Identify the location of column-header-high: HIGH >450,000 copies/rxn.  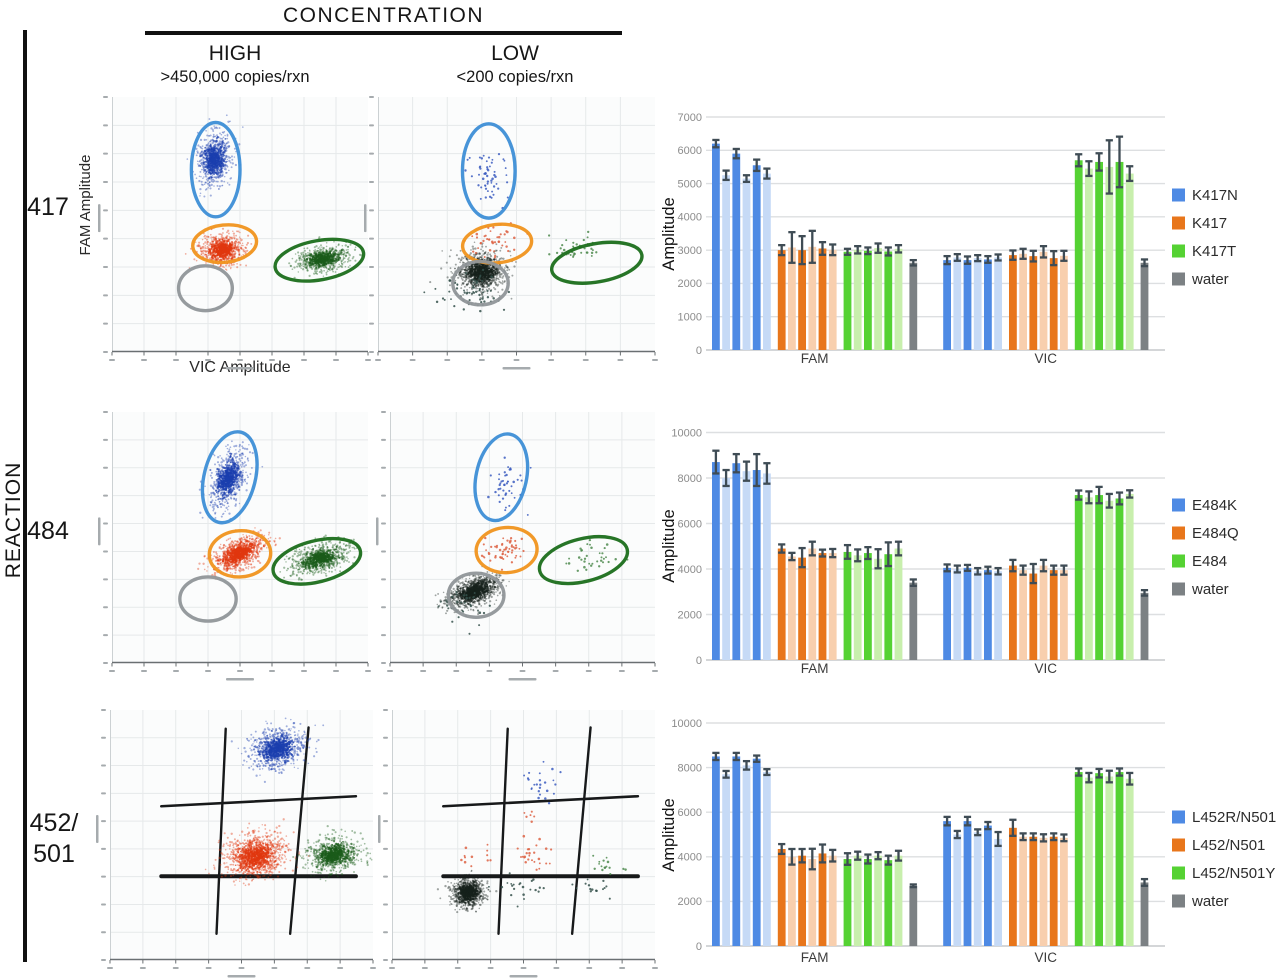
(235, 64).